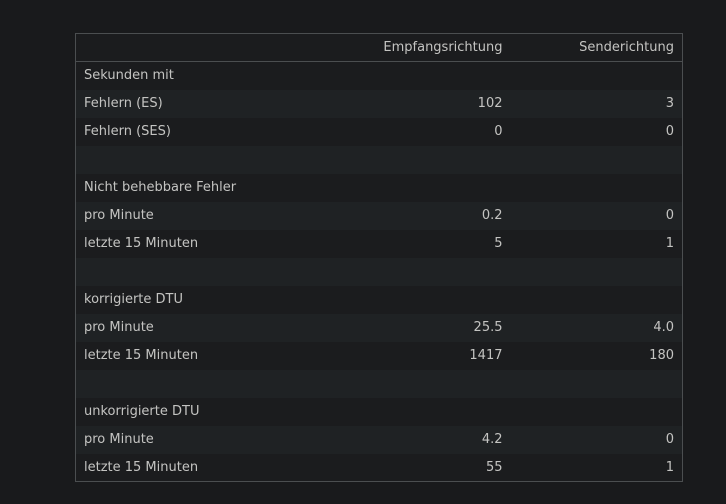 The width and height of the screenshot is (726, 504). Describe the element at coordinates (379, 439) in the screenshot. I see `table-row: pro Minute 4.2 0` at that location.